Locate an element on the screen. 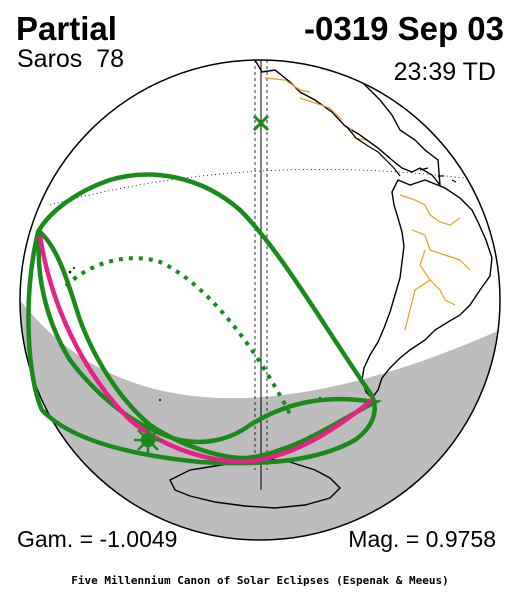  eclipse-type-title: Partial is located at coordinates (66, 28).